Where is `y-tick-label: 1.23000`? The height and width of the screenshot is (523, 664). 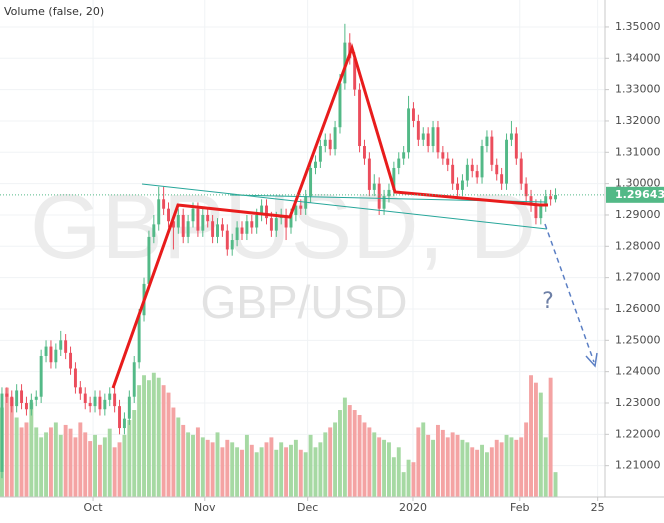 y-tick-label: 1.23000 is located at coordinates (638, 402).